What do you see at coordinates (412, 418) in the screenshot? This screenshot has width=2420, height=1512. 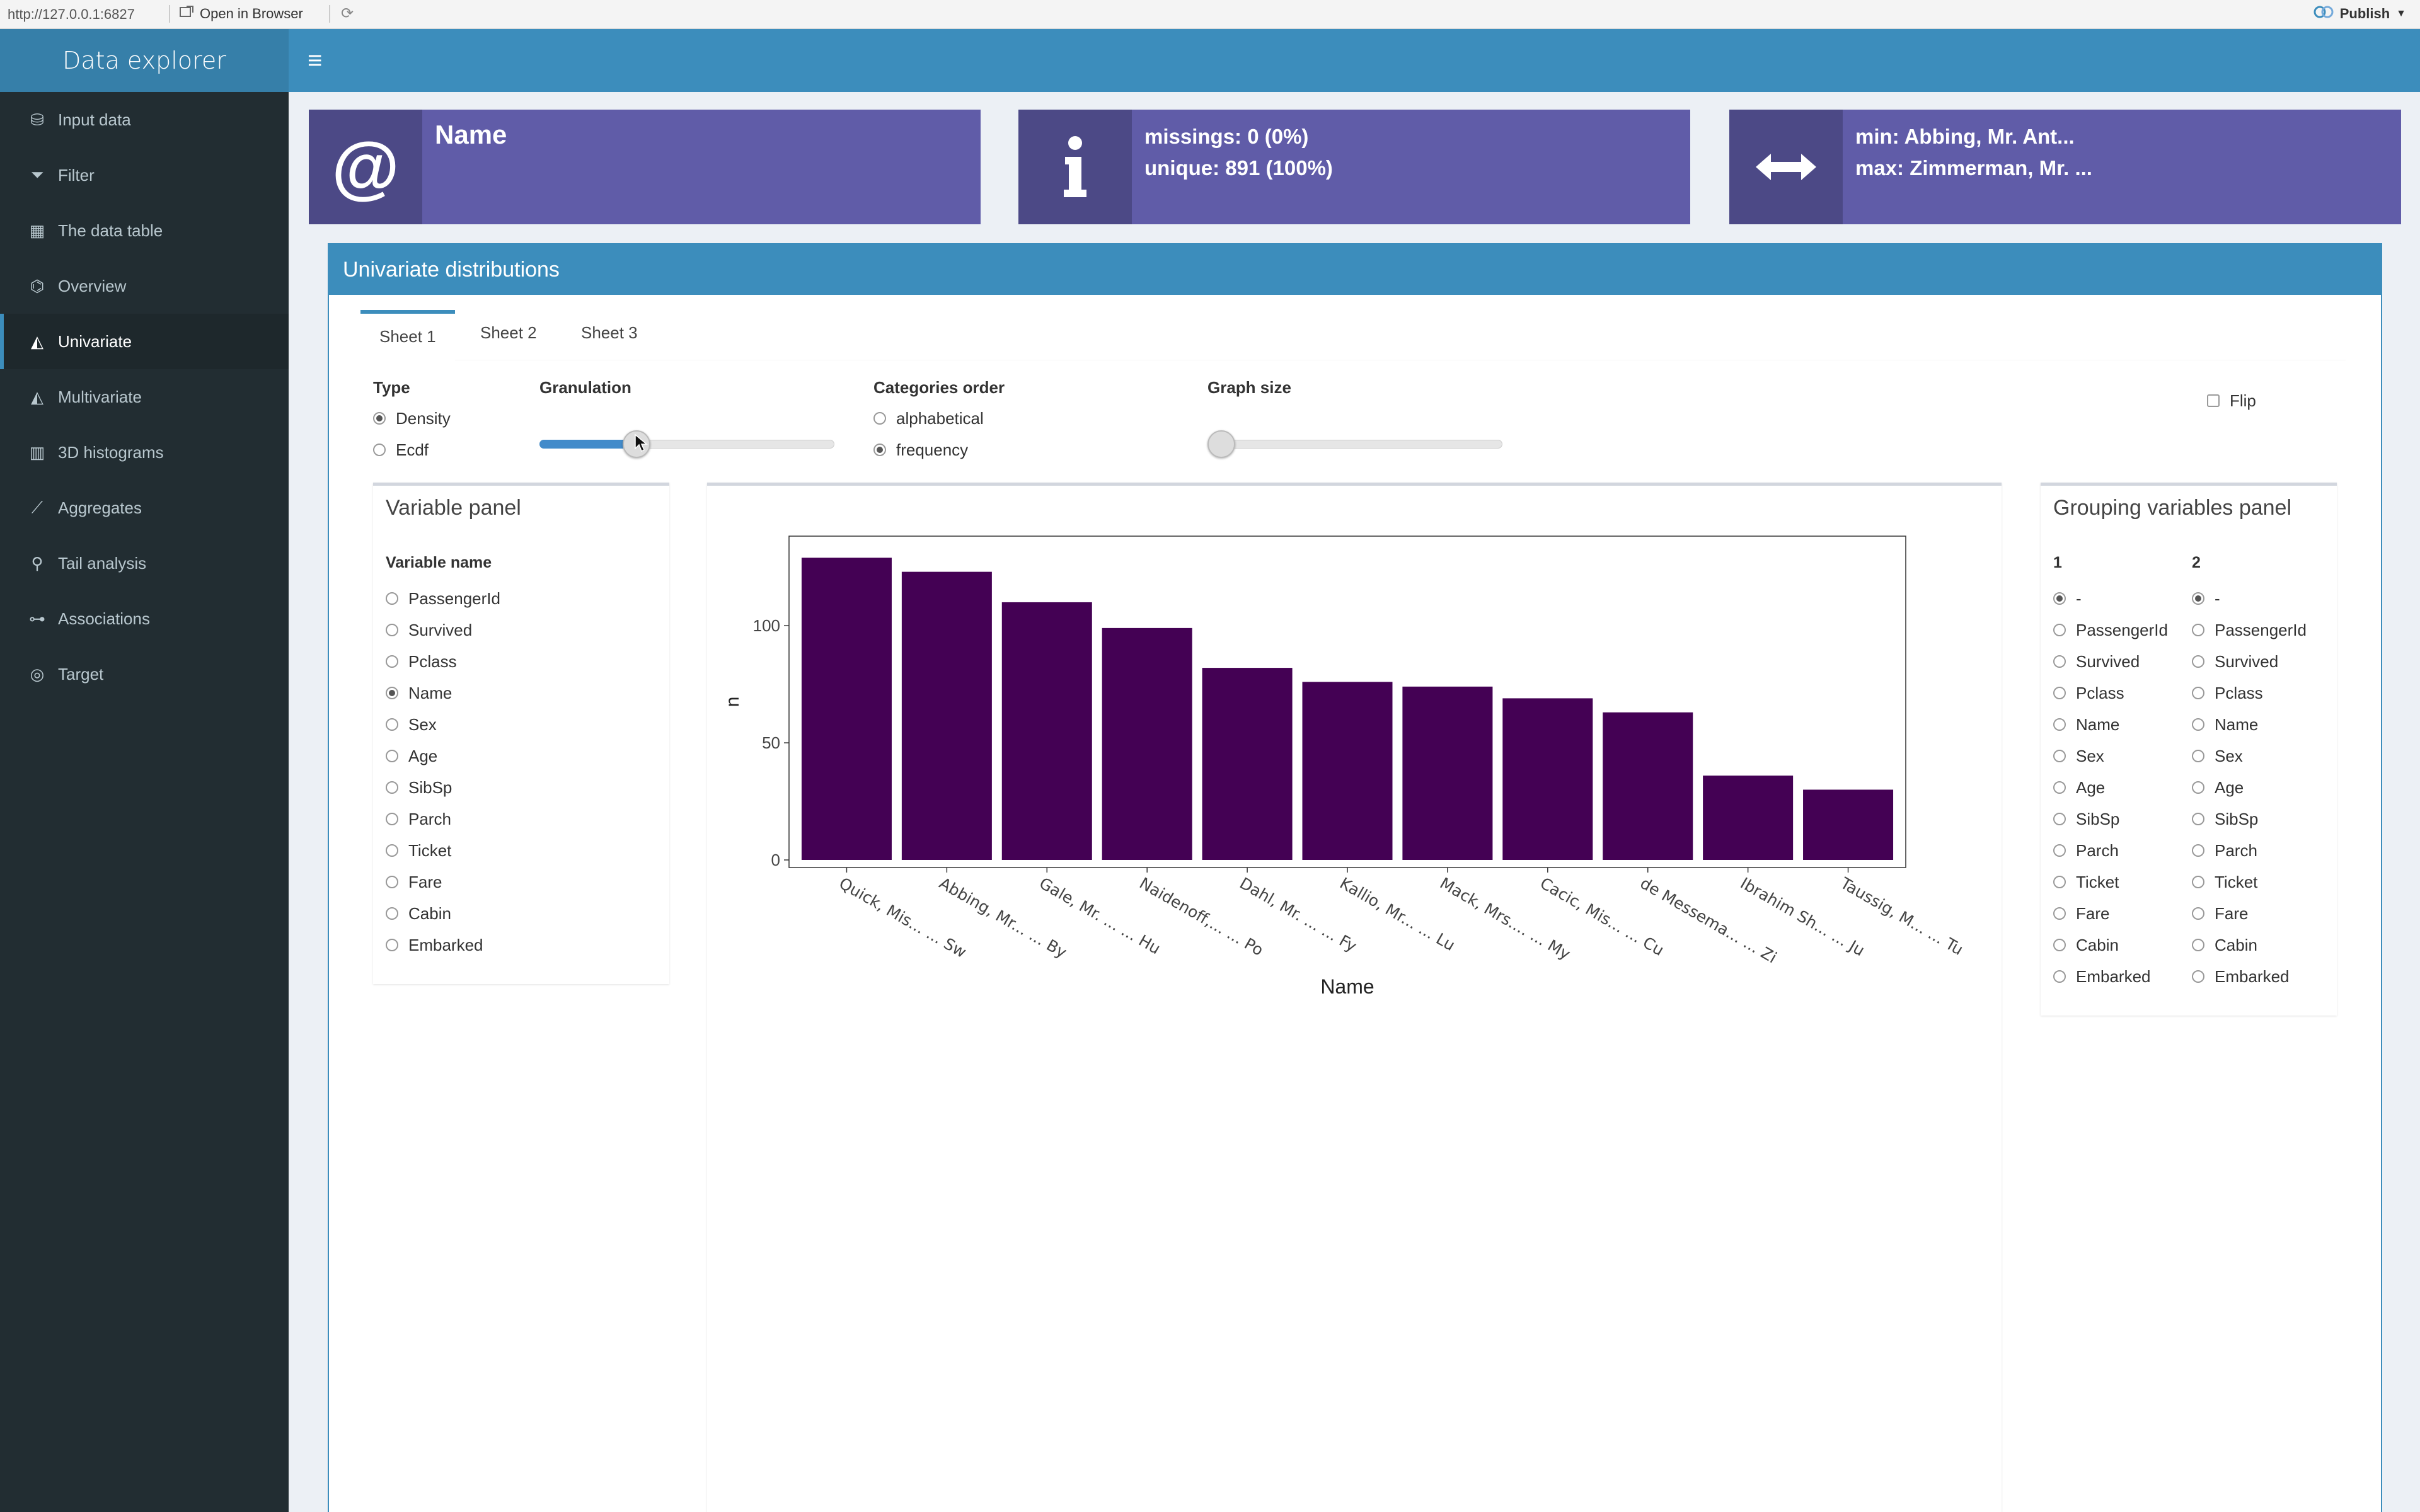 I see `type-option-density: Density` at bounding box center [412, 418].